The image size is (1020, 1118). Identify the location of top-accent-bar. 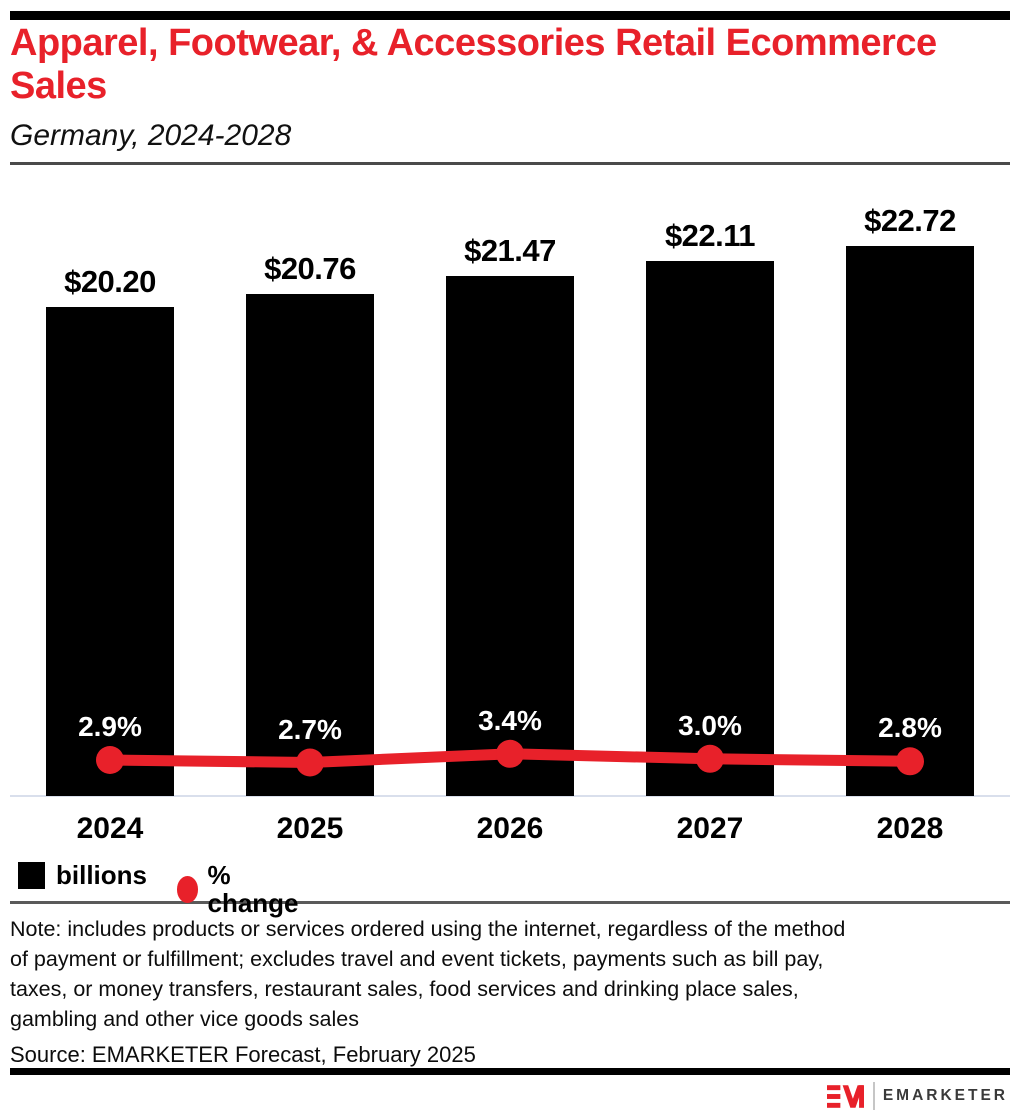
(510, 15).